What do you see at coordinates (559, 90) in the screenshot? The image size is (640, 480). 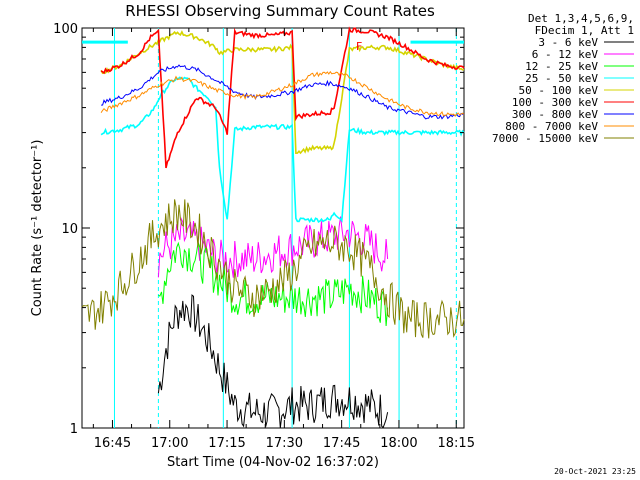 I see `legend-label: 50 - 100 keV` at bounding box center [559, 90].